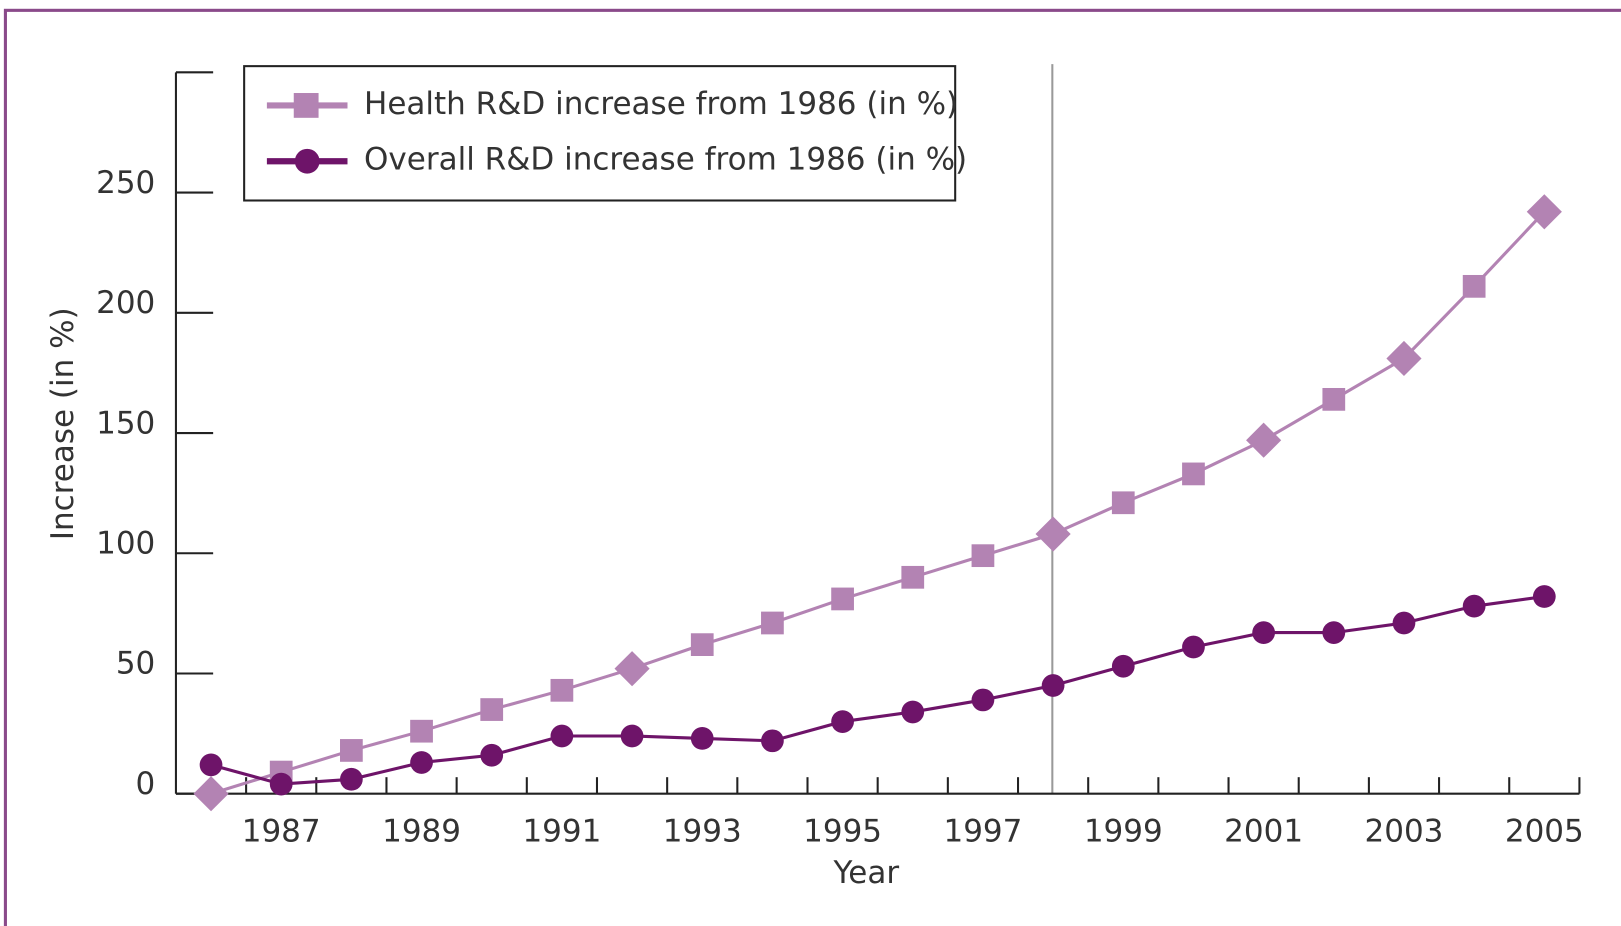 The width and height of the screenshot is (1621, 926). I want to click on y-tick-label: 0, so click(146, 784).